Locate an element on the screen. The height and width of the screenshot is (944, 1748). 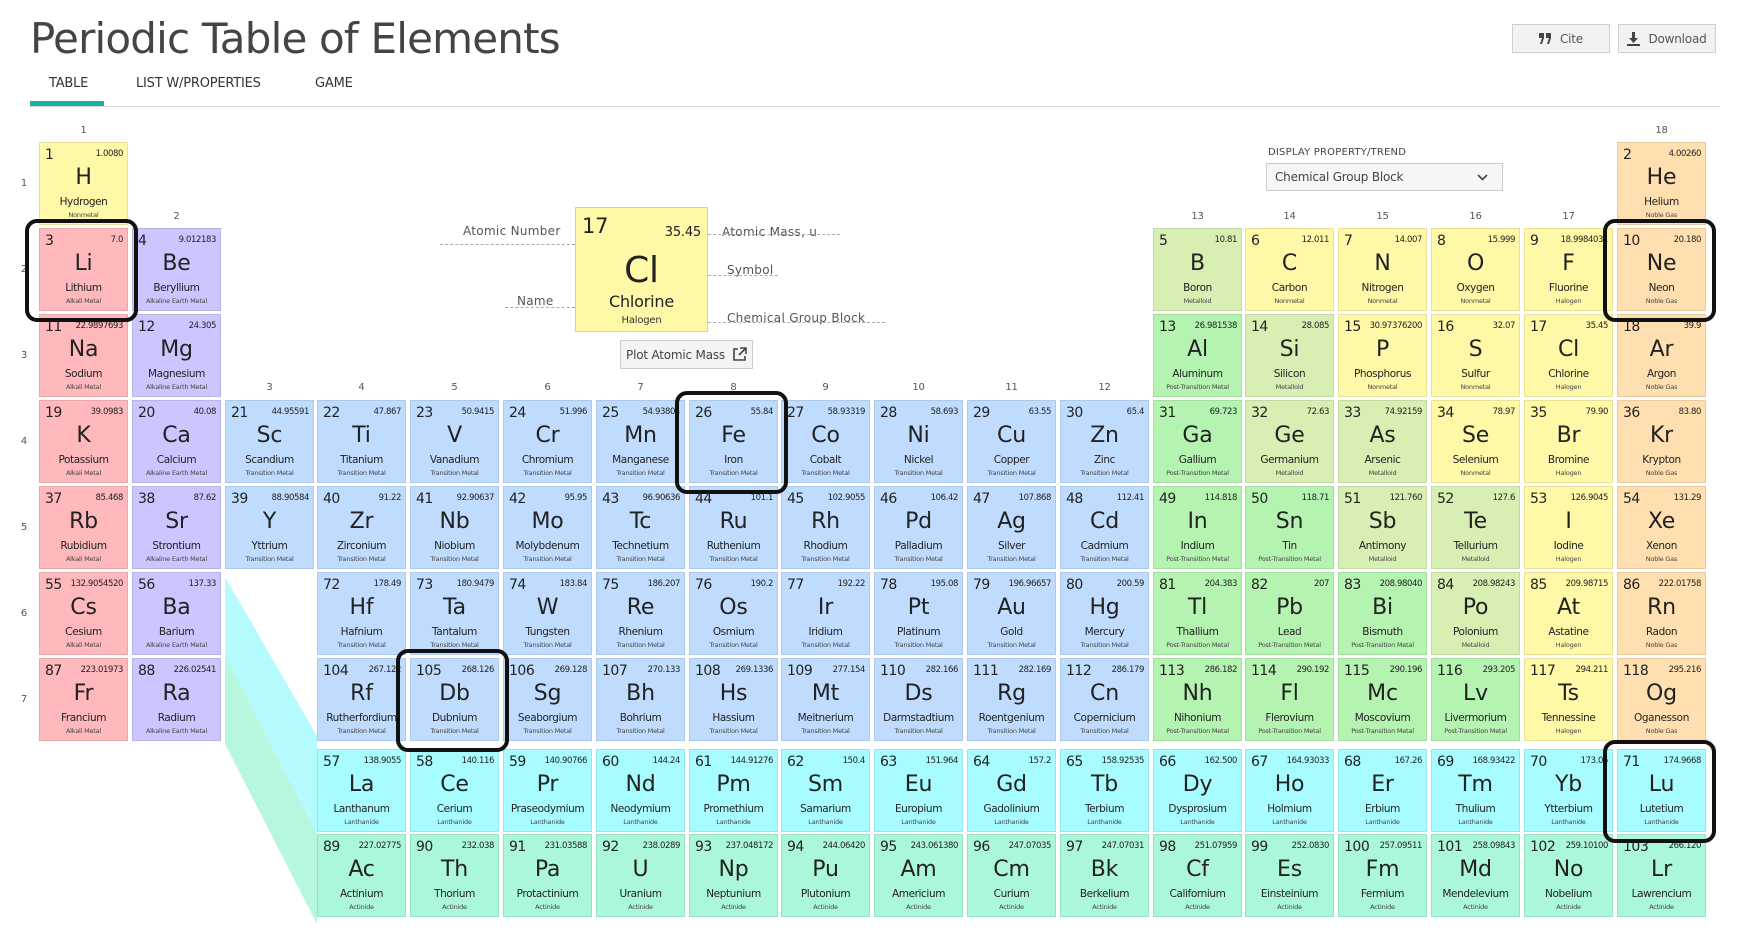
cite-button: Cite is located at coordinates (1561, 38).